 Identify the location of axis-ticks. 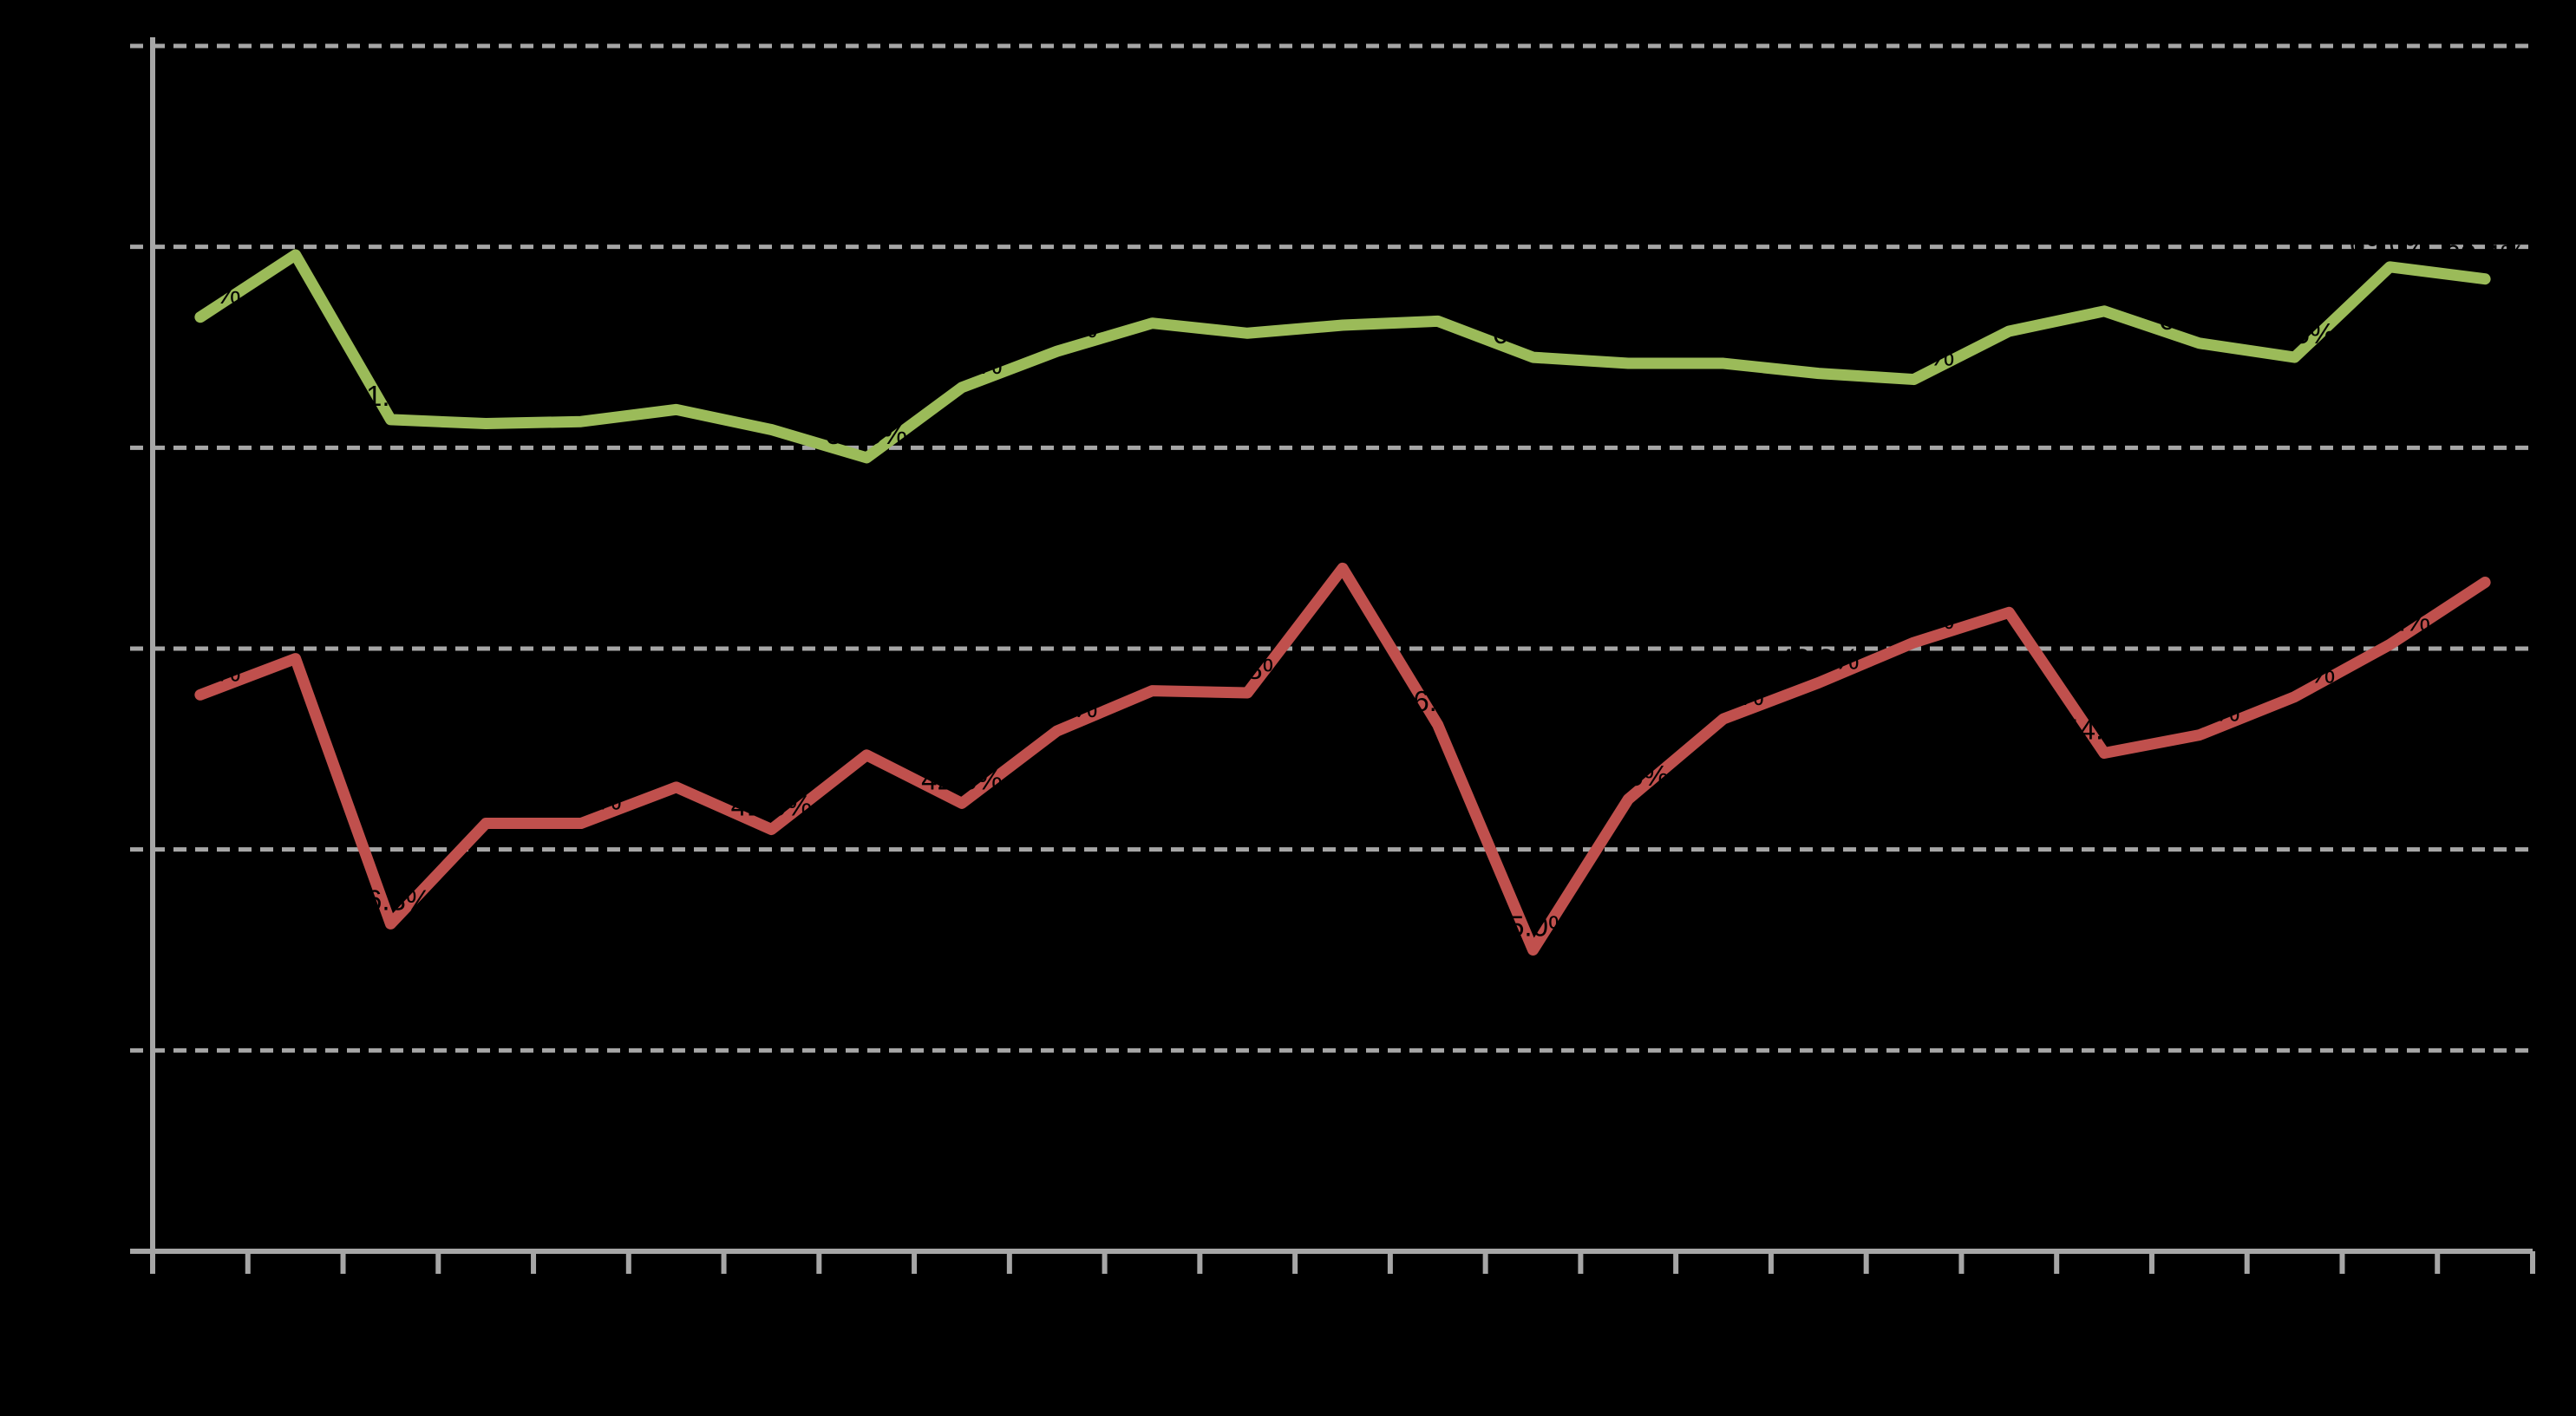
(1342, 1262).